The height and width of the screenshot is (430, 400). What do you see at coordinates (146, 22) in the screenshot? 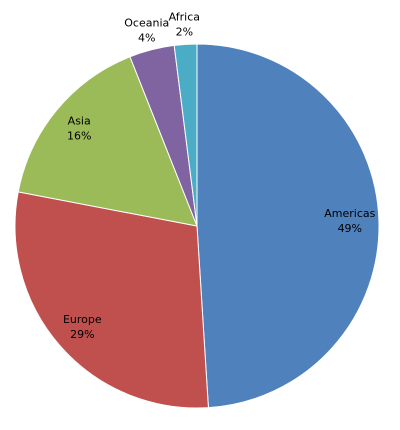
I see `slice-label: Oceania` at bounding box center [146, 22].